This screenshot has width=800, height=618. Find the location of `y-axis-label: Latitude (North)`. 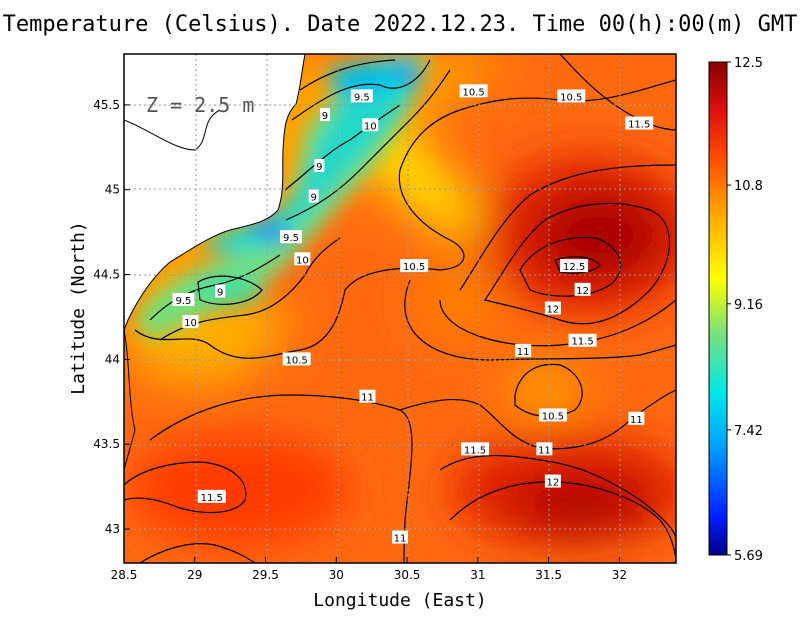

y-axis-label: Latitude (North) is located at coordinates (78, 307).